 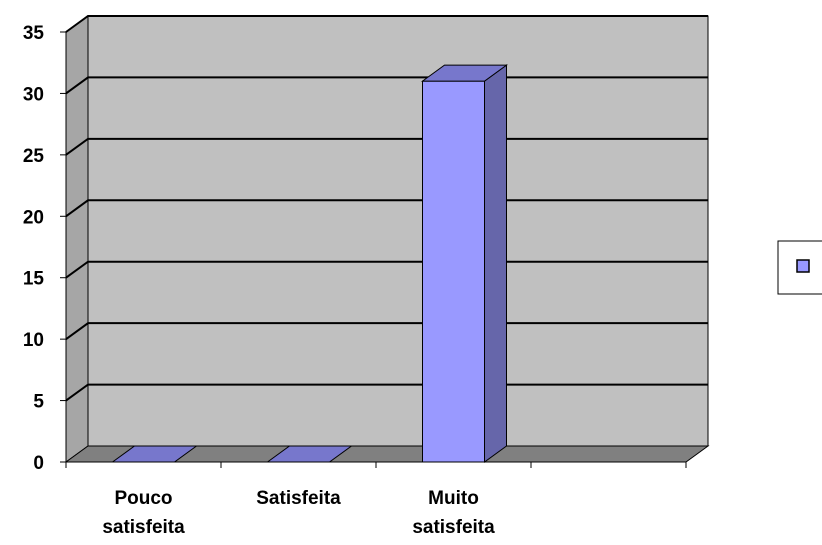 I want to click on y-axis: 0 5 10 15 20 25 30 35, so click(x=45, y=248).